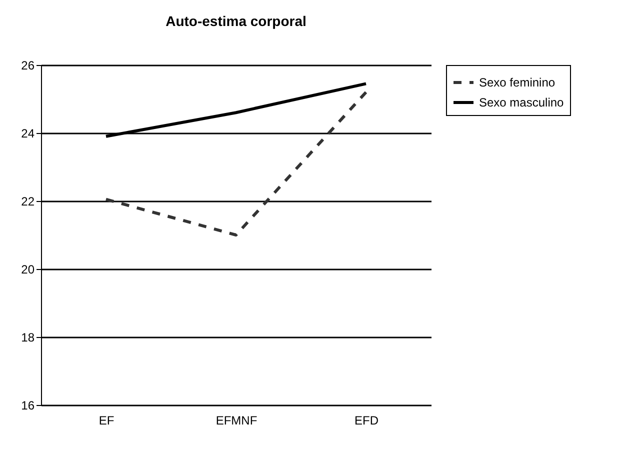 Image resolution: width=641 pixels, height=472 pixels. What do you see at coordinates (28, 201) in the screenshot?
I see `y-tick-label: 22` at bounding box center [28, 201].